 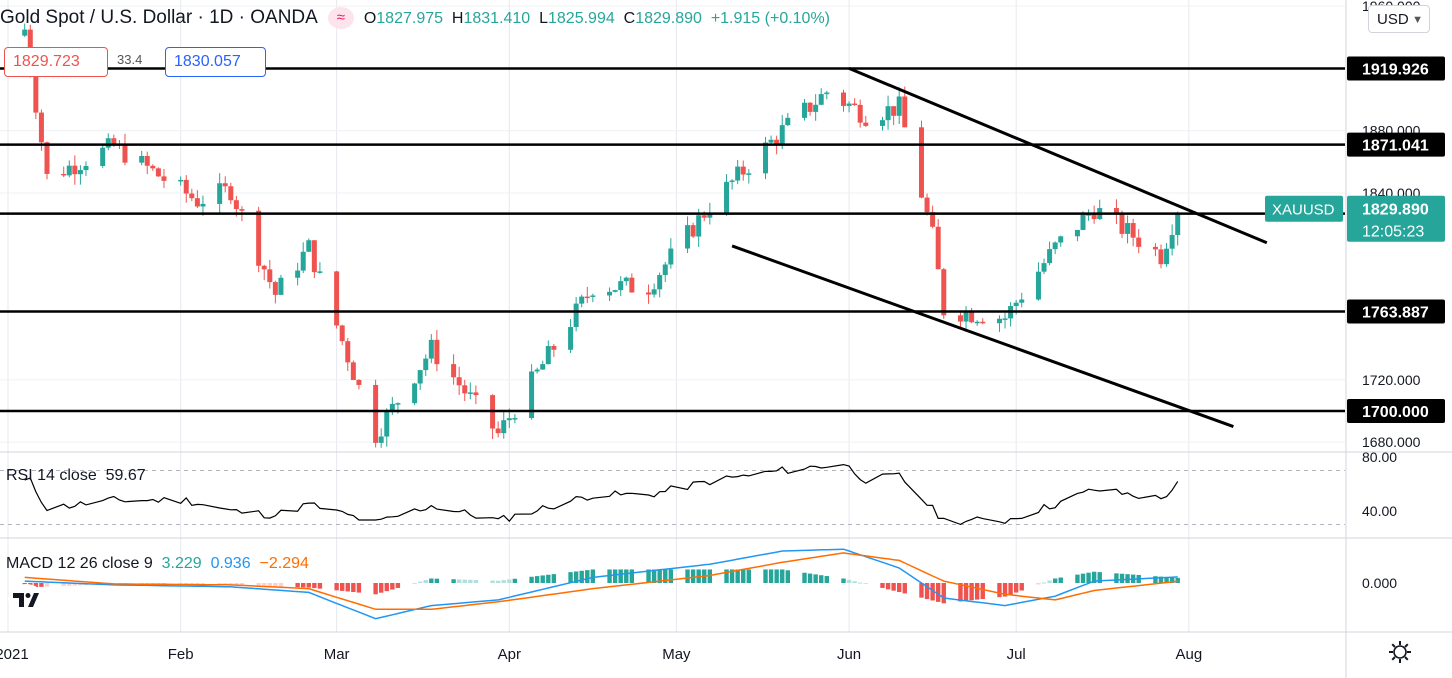 I want to click on macd-legend: MACD 12 26 close 9 3.229 0.936 −2.294, so click(x=157, y=564).